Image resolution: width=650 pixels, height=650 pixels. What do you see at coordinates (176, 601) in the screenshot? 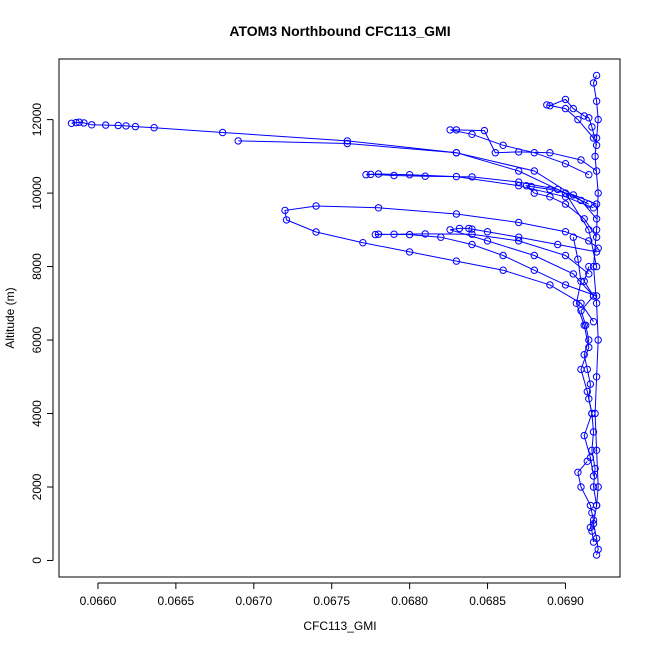
I see `x-tick-label: 0.0665` at bounding box center [176, 601].